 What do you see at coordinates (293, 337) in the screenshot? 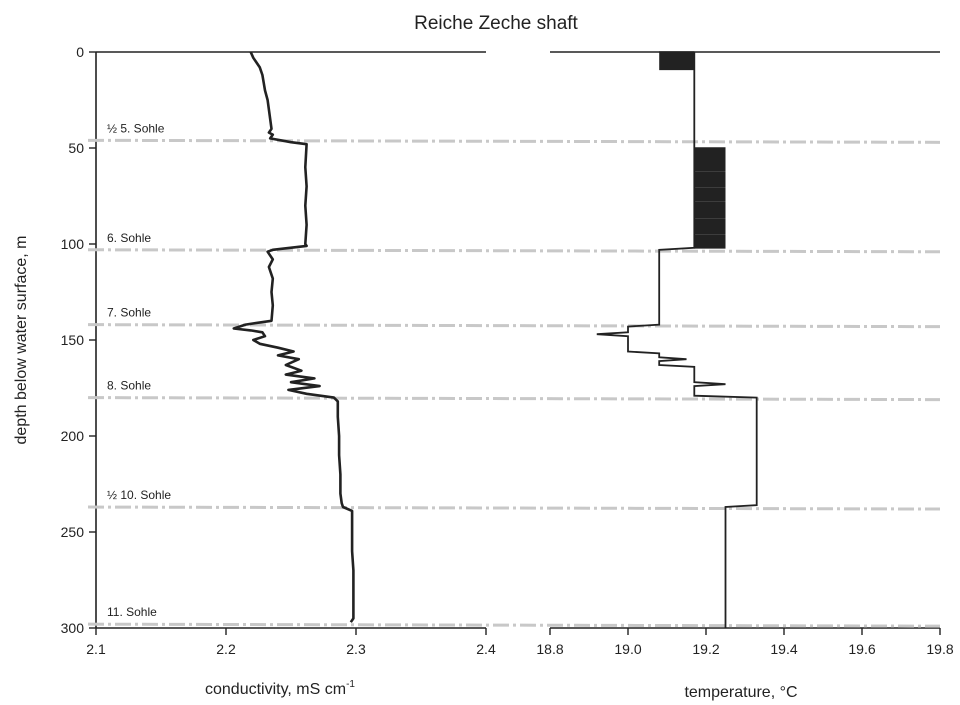
I see `conductivity-line` at bounding box center [293, 337].